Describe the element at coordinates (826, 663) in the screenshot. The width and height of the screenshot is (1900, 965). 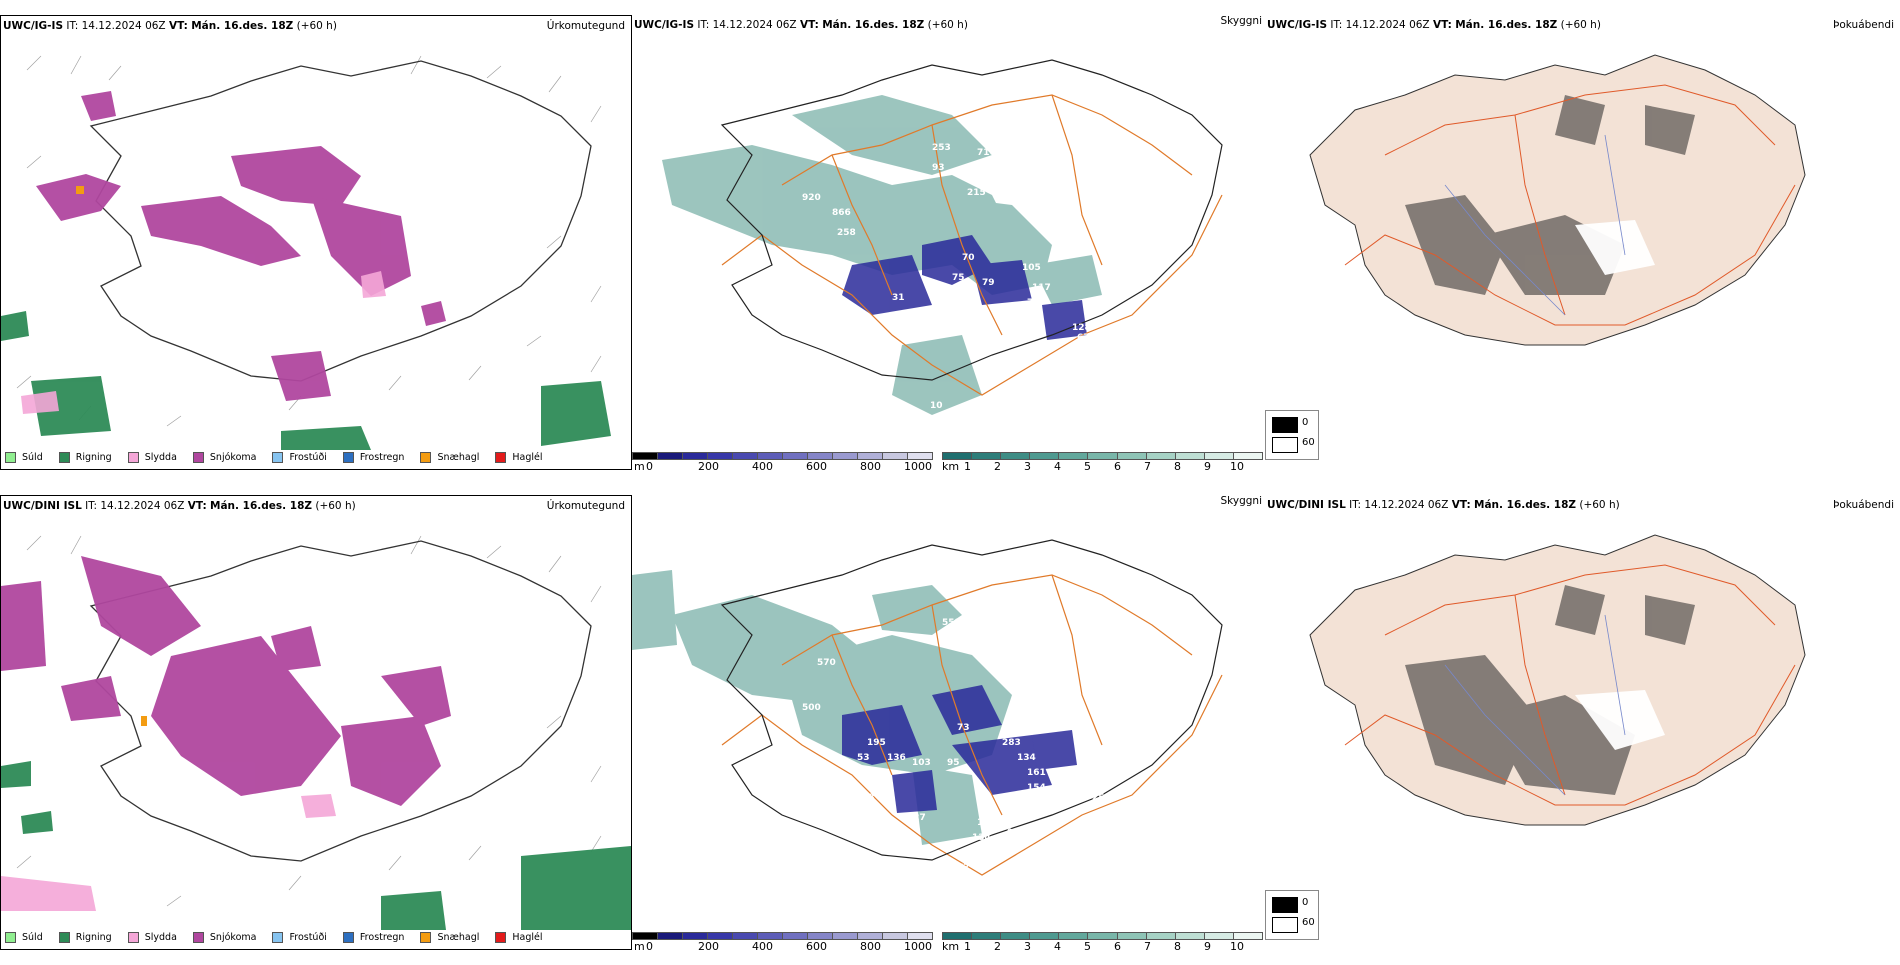
I see `cloud-base-value-label: 570` at that location.